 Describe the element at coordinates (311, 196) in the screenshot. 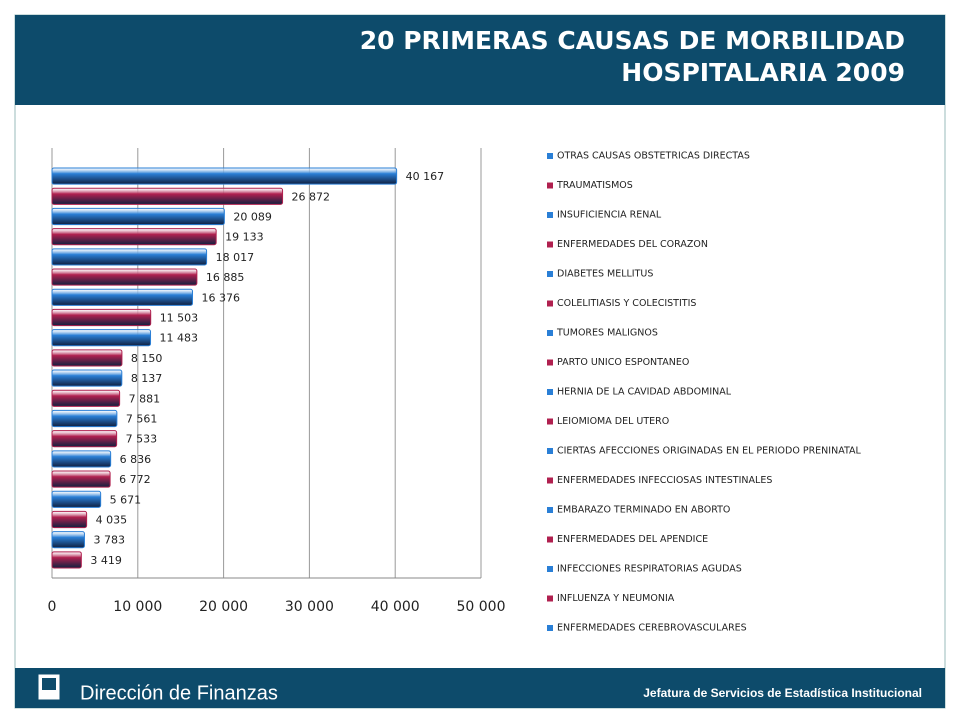

I see `value-label: 26 872` at that location.